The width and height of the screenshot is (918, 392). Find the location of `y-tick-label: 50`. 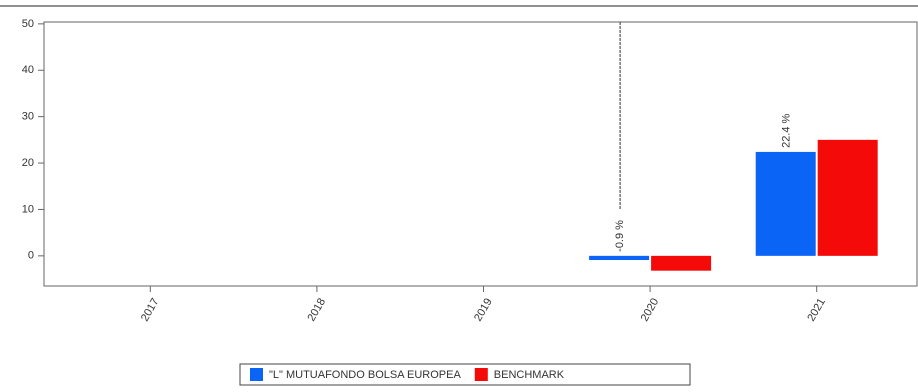

y-tick-label: 50 is located at coordinates (28, 24).